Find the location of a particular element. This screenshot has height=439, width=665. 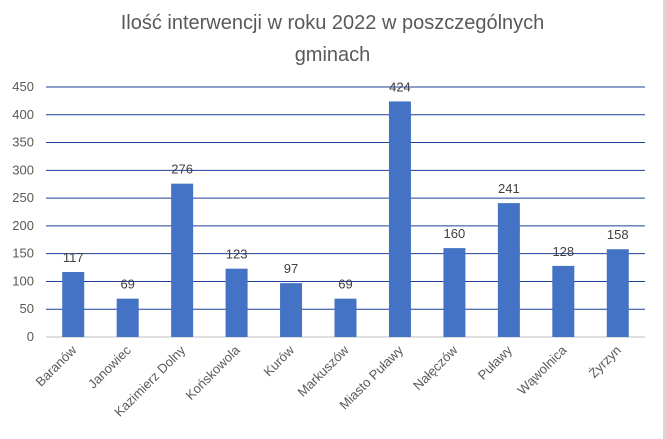

data-label: 97 is located at coordinates (291, 268).